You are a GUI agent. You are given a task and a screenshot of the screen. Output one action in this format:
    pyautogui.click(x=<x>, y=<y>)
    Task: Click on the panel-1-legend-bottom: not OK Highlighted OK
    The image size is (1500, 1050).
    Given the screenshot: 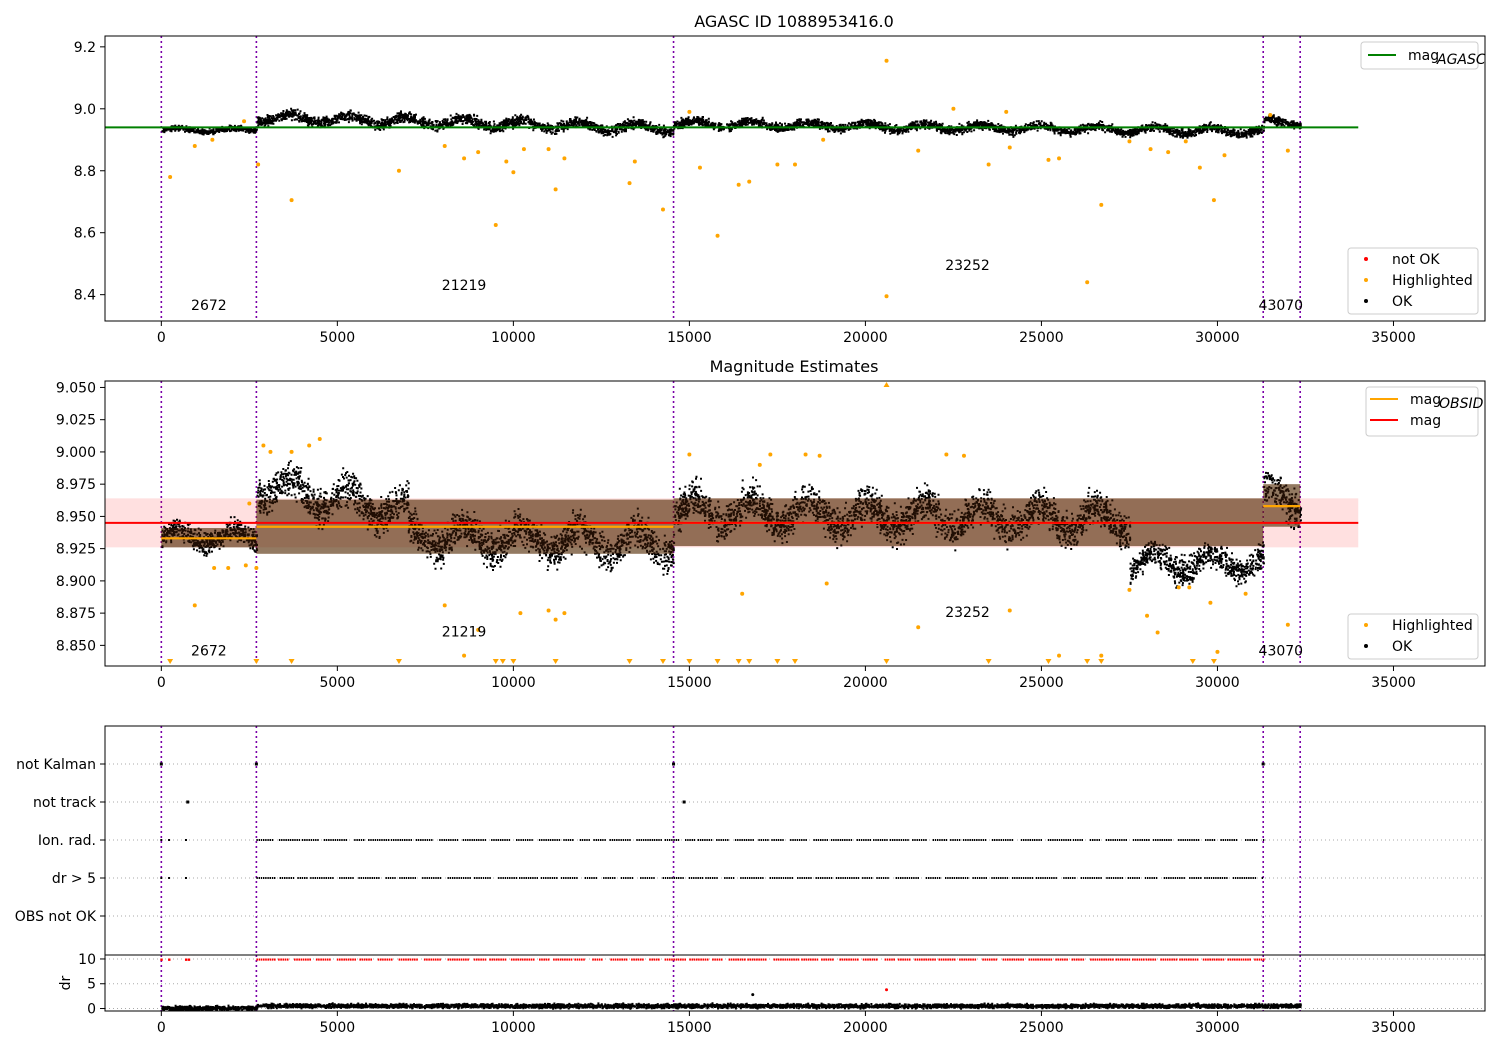 What is the action you would take?
    pyautogui.click(x=1413, y=281)
    